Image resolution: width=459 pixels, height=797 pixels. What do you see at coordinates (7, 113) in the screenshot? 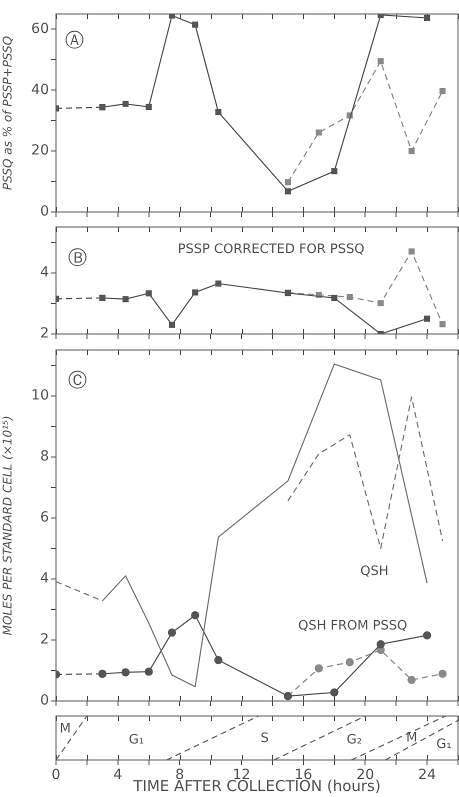
I see `y-axis-title: PSSQ as % of PSSP+PSSQ` at bounding box center [7, 113].